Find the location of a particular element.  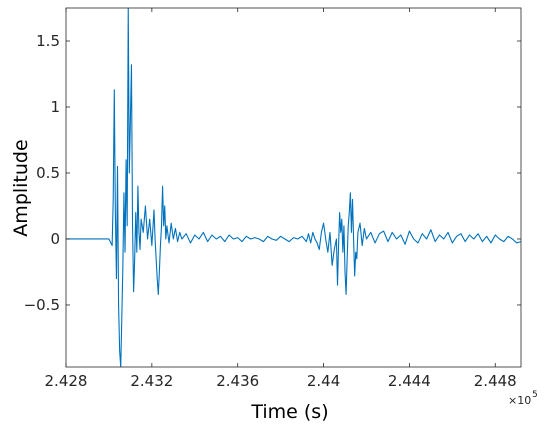

y-tick-label: 1.5 is located at coordinates (48, 41).